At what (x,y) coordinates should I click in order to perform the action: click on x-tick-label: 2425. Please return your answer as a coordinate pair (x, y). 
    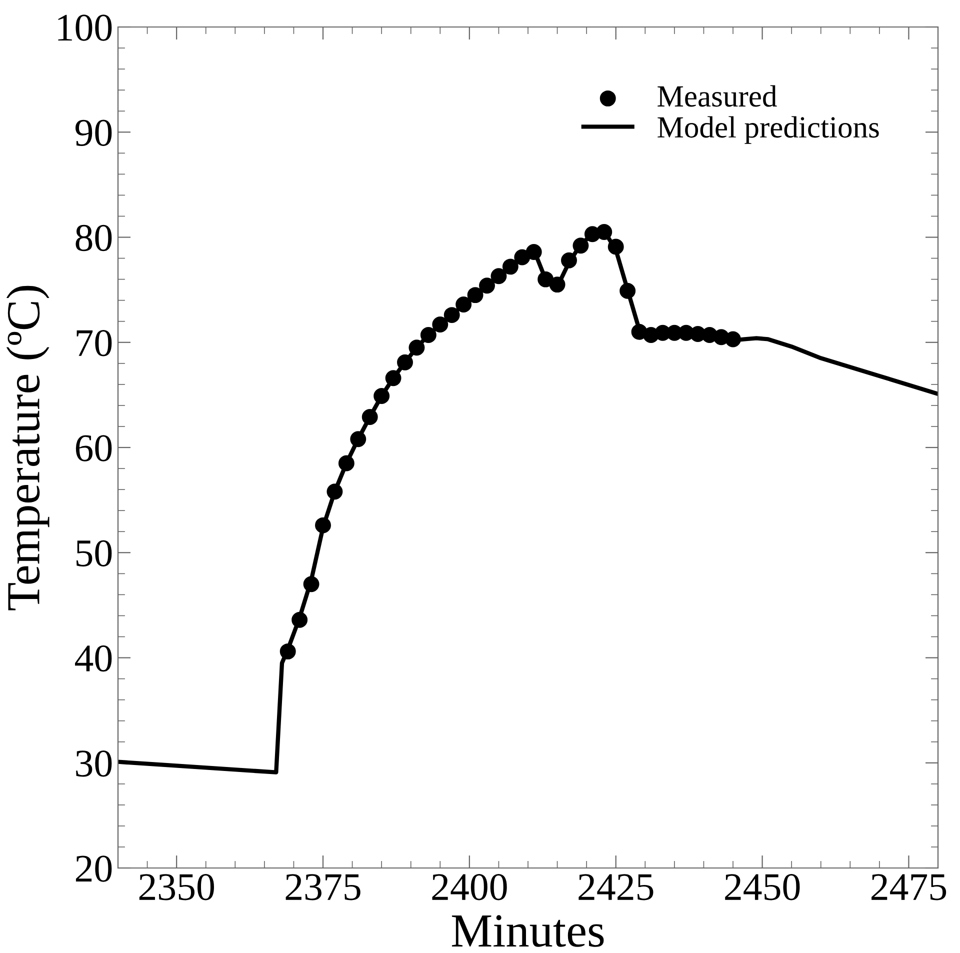
    Looking at the image, I should click on (616, 887).